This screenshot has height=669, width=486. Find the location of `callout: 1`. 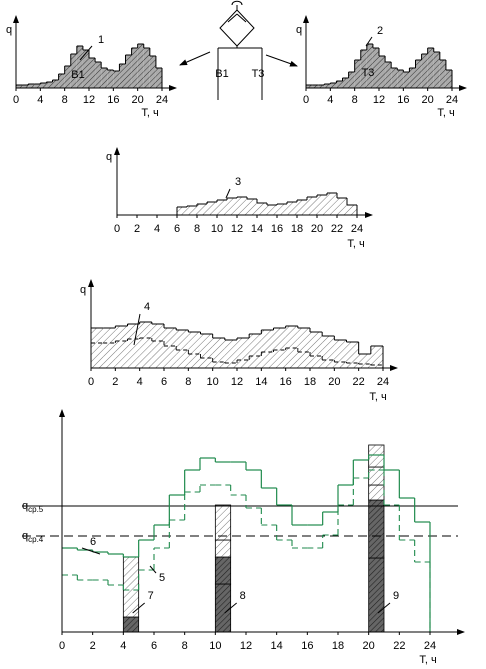

callout: 1 is located at coordinates (101, 40).